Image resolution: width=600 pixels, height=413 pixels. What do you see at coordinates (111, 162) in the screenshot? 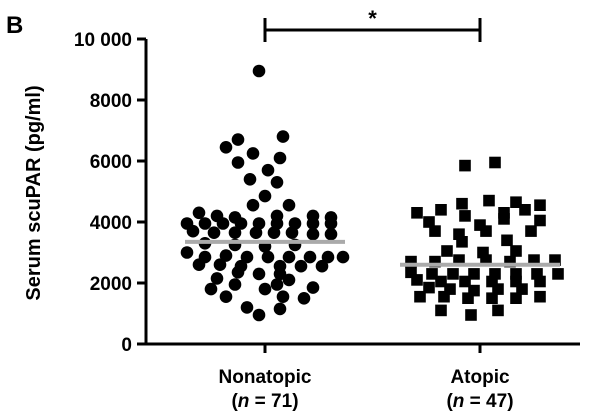
I see `y-tick-label: 6000` at bounding box center [111, 162].